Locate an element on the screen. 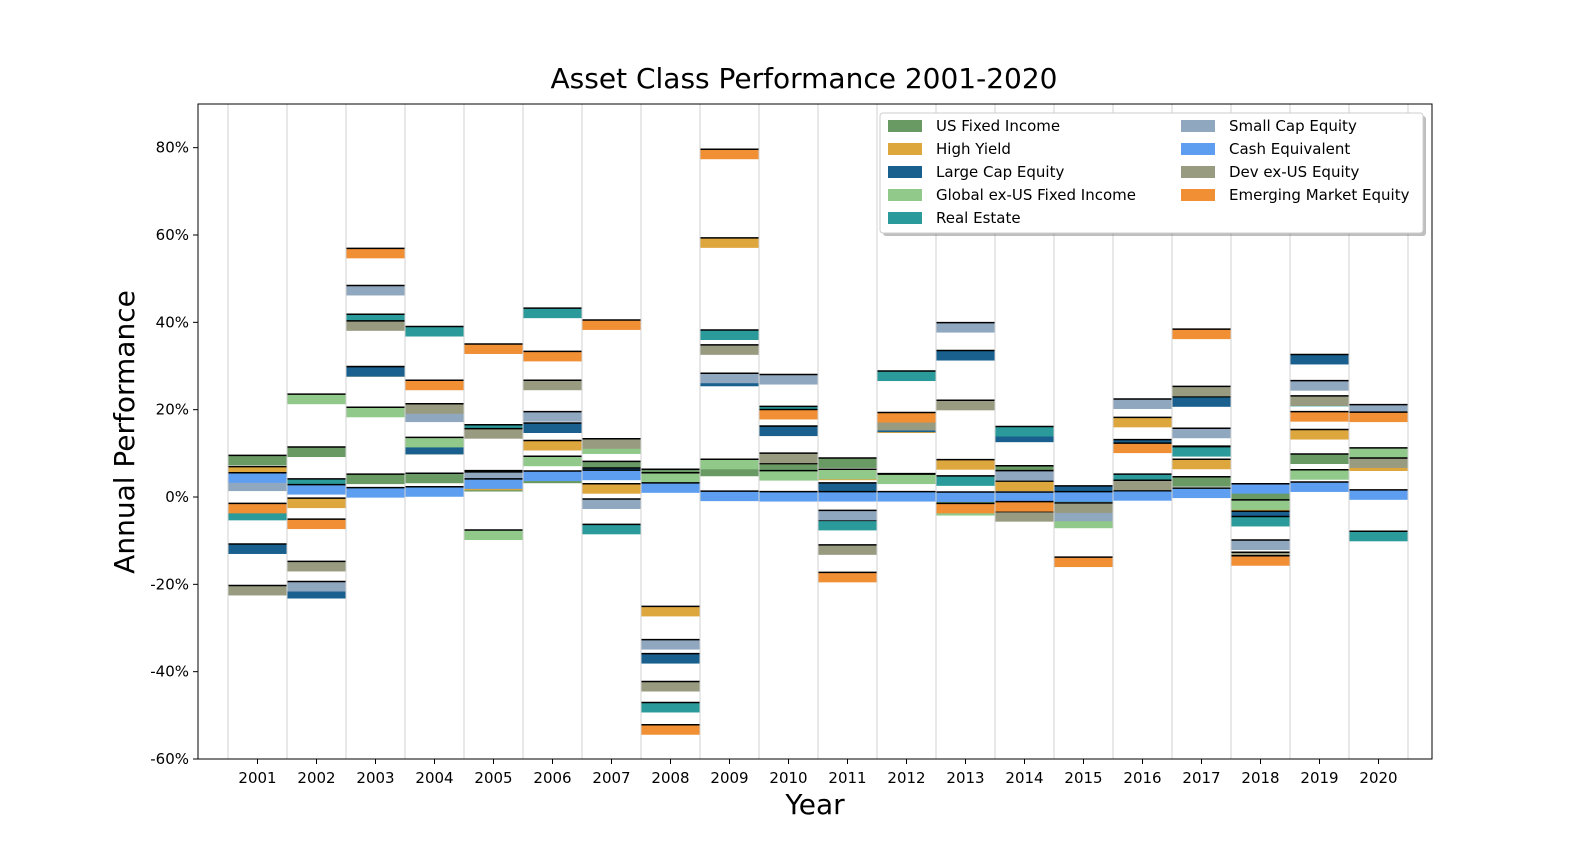 The width and height of the screenshot is (1584, 864). bar-real-estate-2020 is located at coordinates (1378, 536).